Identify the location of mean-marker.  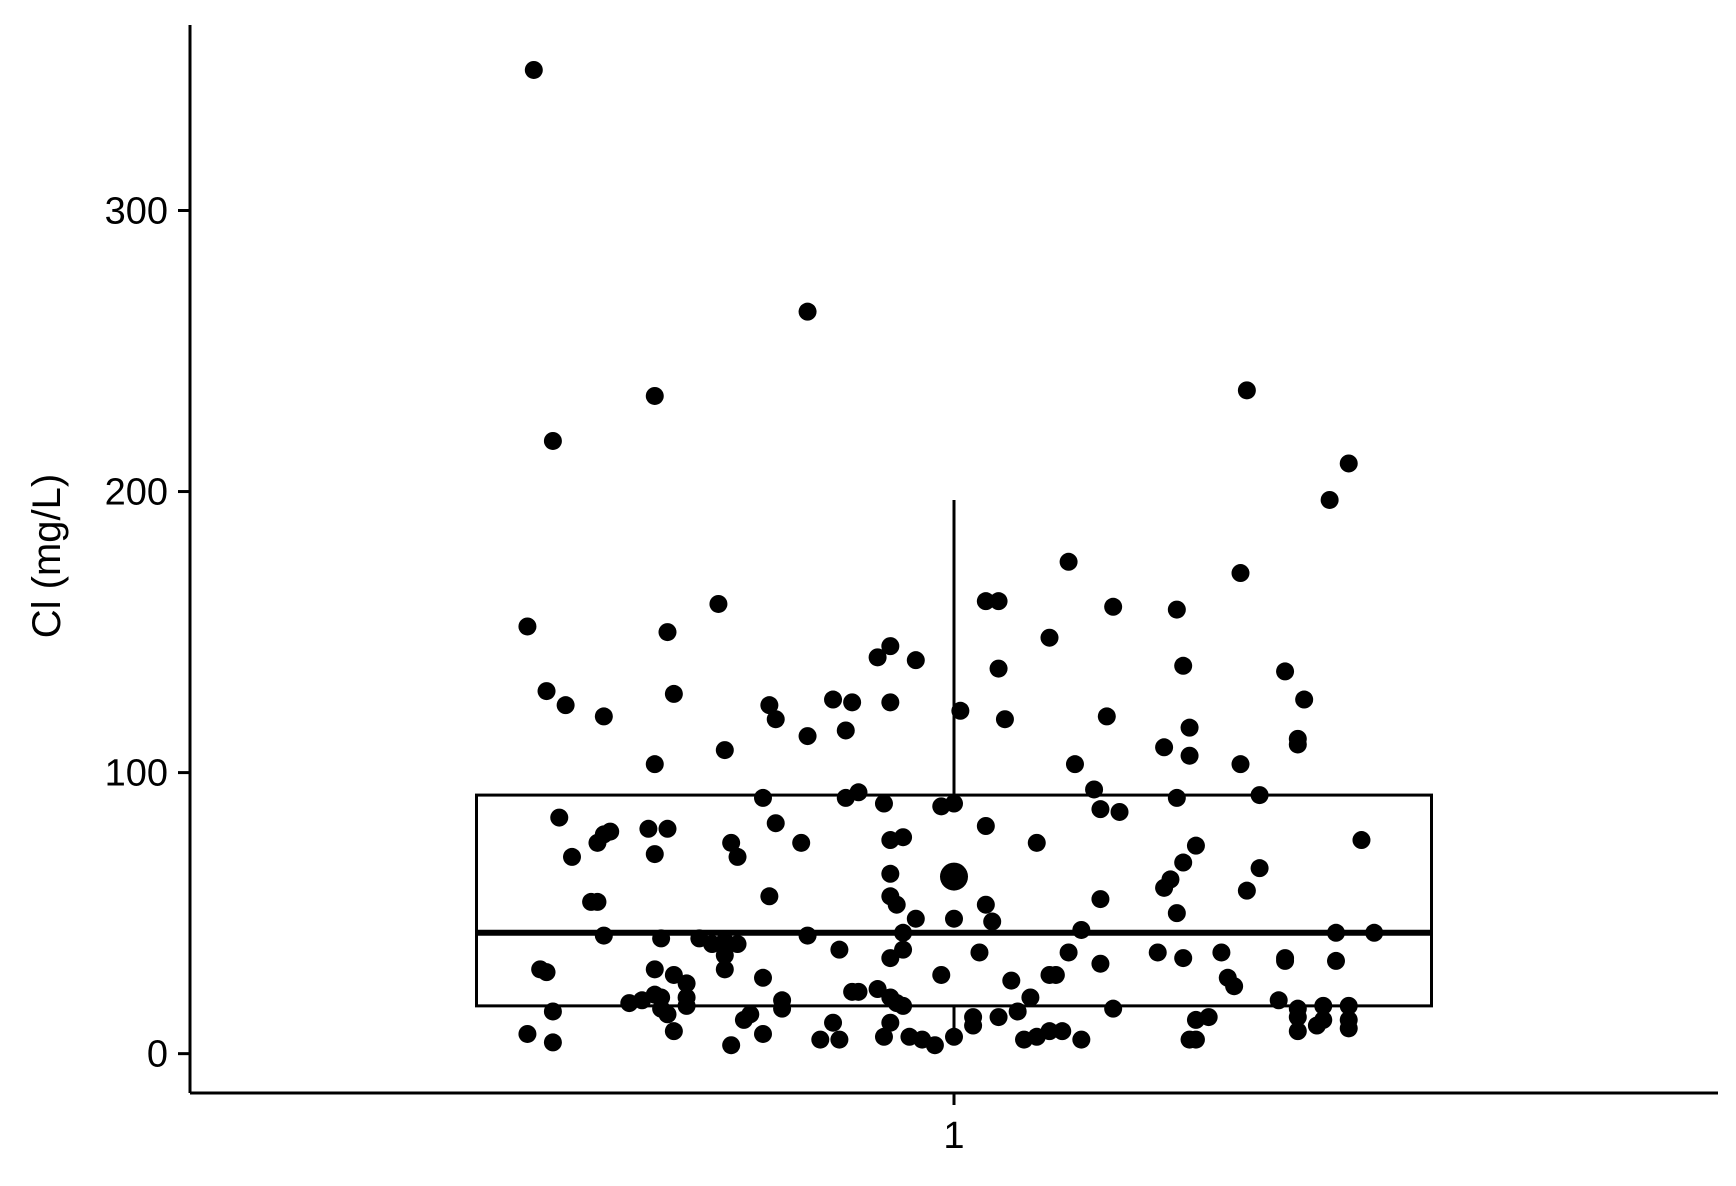
(954, 876).